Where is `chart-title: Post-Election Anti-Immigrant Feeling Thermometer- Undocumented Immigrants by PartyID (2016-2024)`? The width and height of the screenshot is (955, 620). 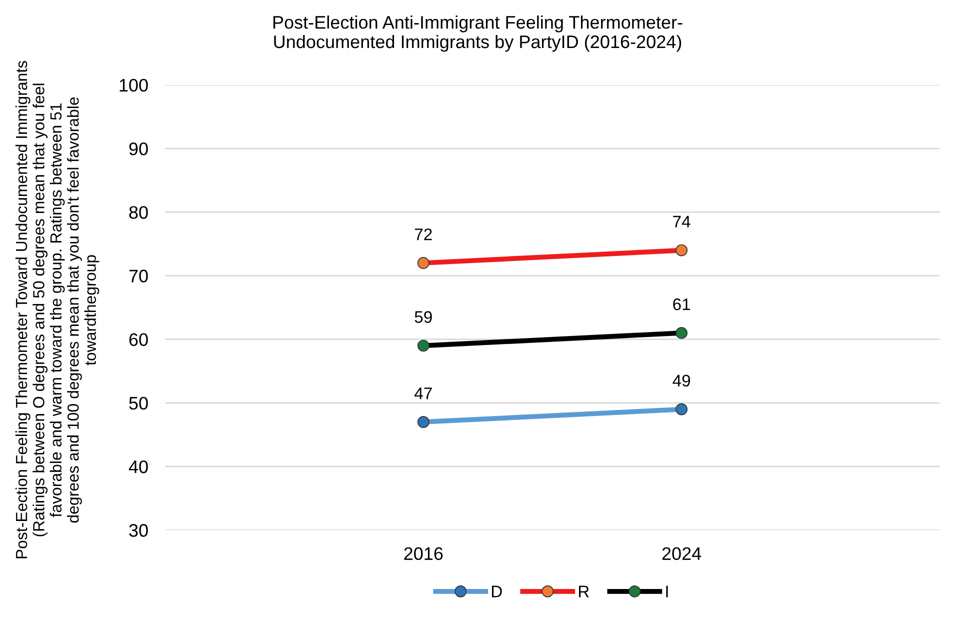
chart-title: Post-Election Anti-Immigrant Feeling Thermometer- Undocumented Immigrants by PartyID (2016-2024) is located at coordinates (477, 34).